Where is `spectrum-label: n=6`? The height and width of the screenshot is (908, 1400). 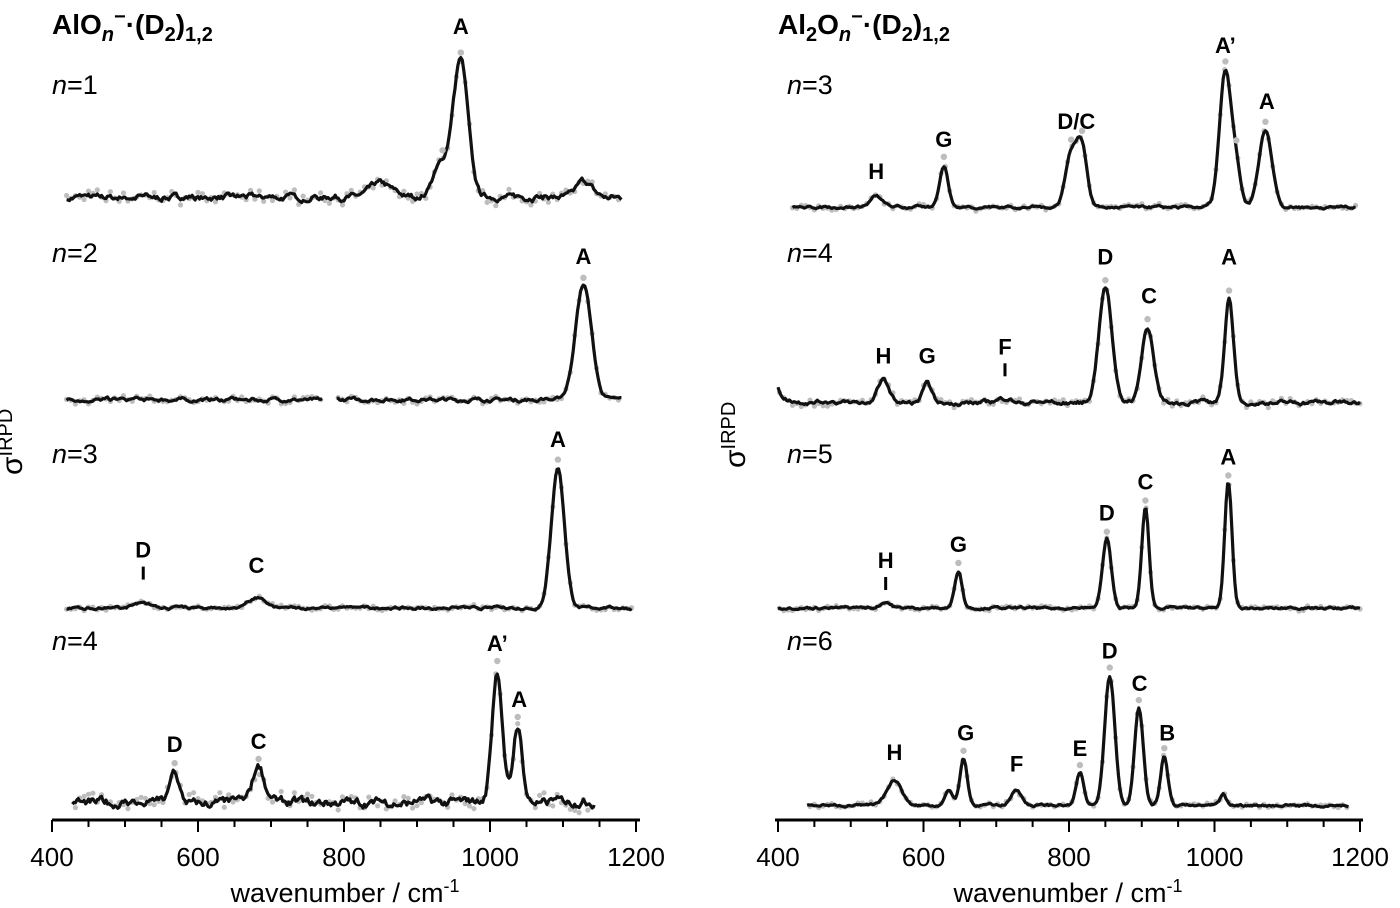
spectrum-label: n=6 is located at coordinates (810, 641).